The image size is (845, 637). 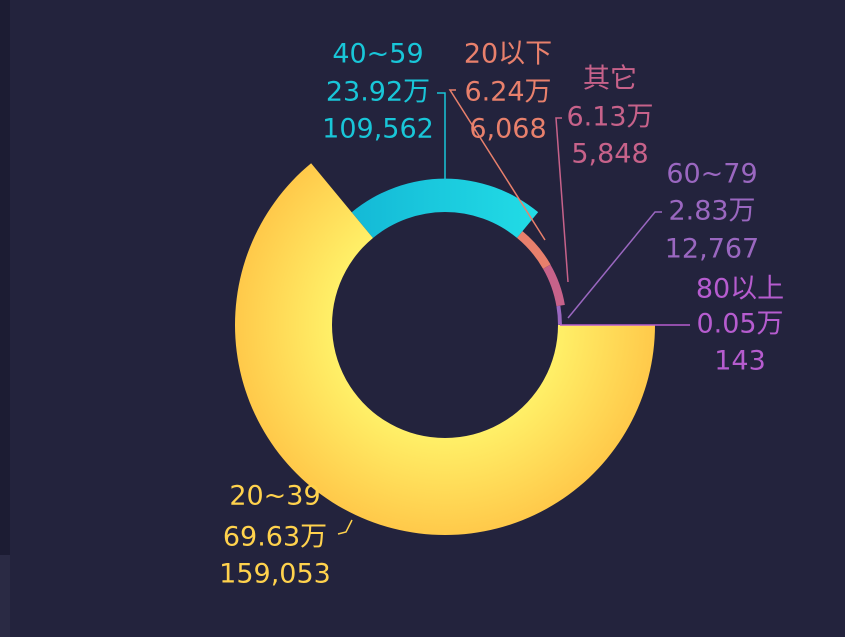 I want to click on label-name: 20以下, so click(x=508, y=54).